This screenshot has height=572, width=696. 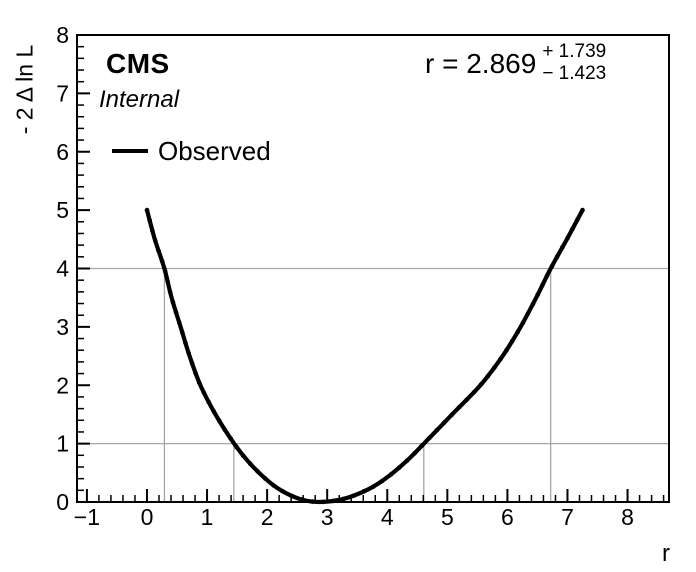 What do you see at coordinates (62, 93) in the screenshot?
I see `y-tick-label: 7` at bounding box center [62, 93].